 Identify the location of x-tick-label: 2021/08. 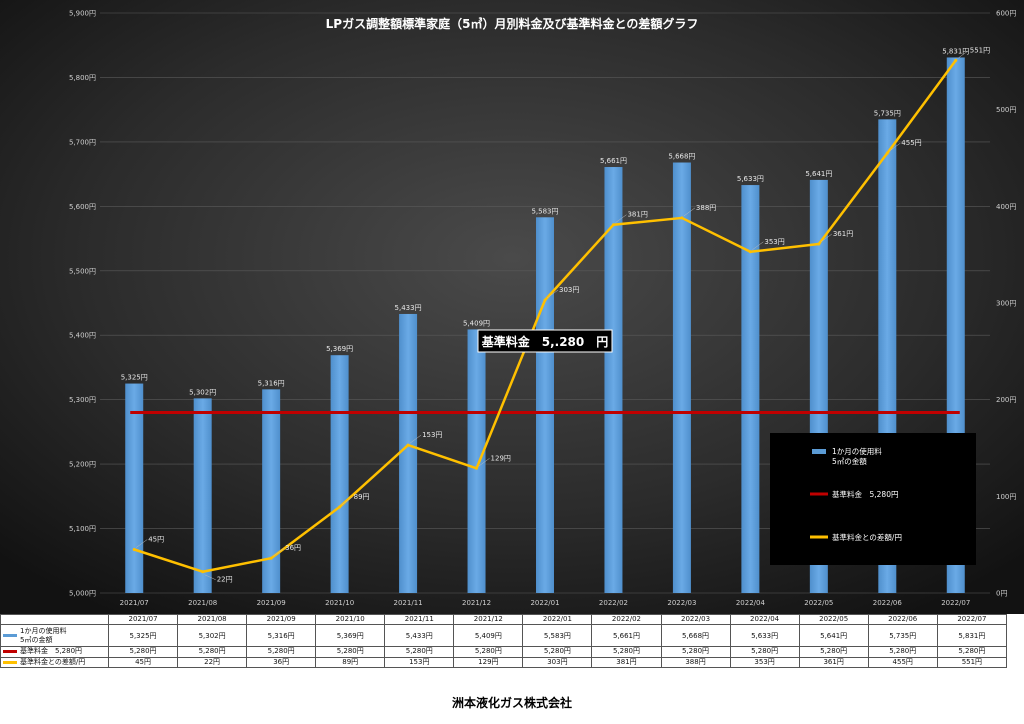
(202, 603).